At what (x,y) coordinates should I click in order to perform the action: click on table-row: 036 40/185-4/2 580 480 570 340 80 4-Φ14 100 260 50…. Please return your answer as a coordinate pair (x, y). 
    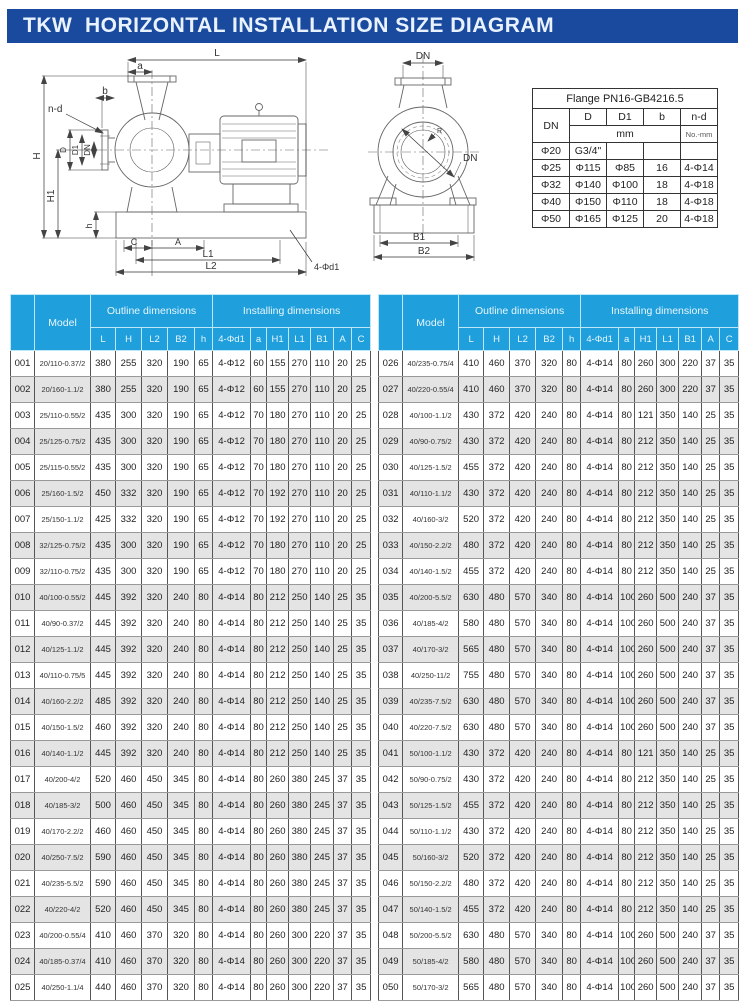
    Looking at the image, I should click on (559, 623).